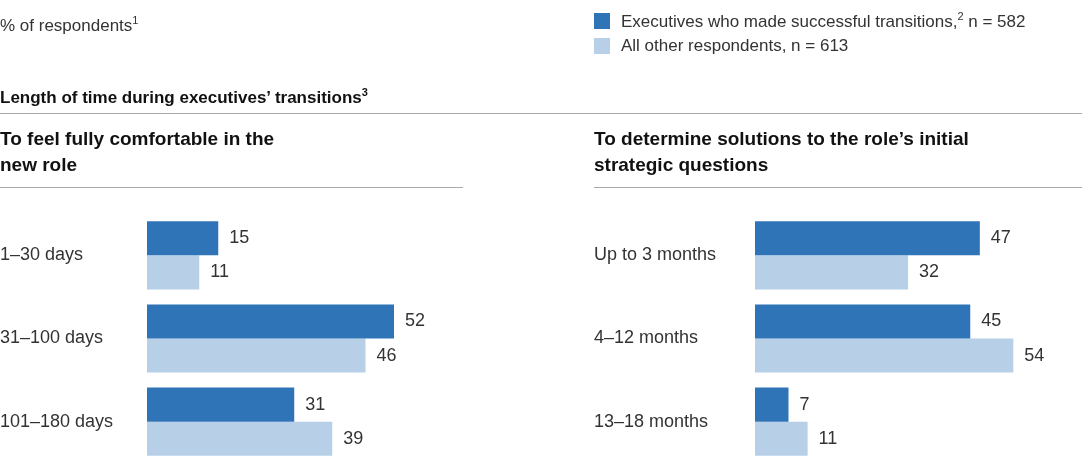  I want to click on data-label: 39, so click(353, 437).